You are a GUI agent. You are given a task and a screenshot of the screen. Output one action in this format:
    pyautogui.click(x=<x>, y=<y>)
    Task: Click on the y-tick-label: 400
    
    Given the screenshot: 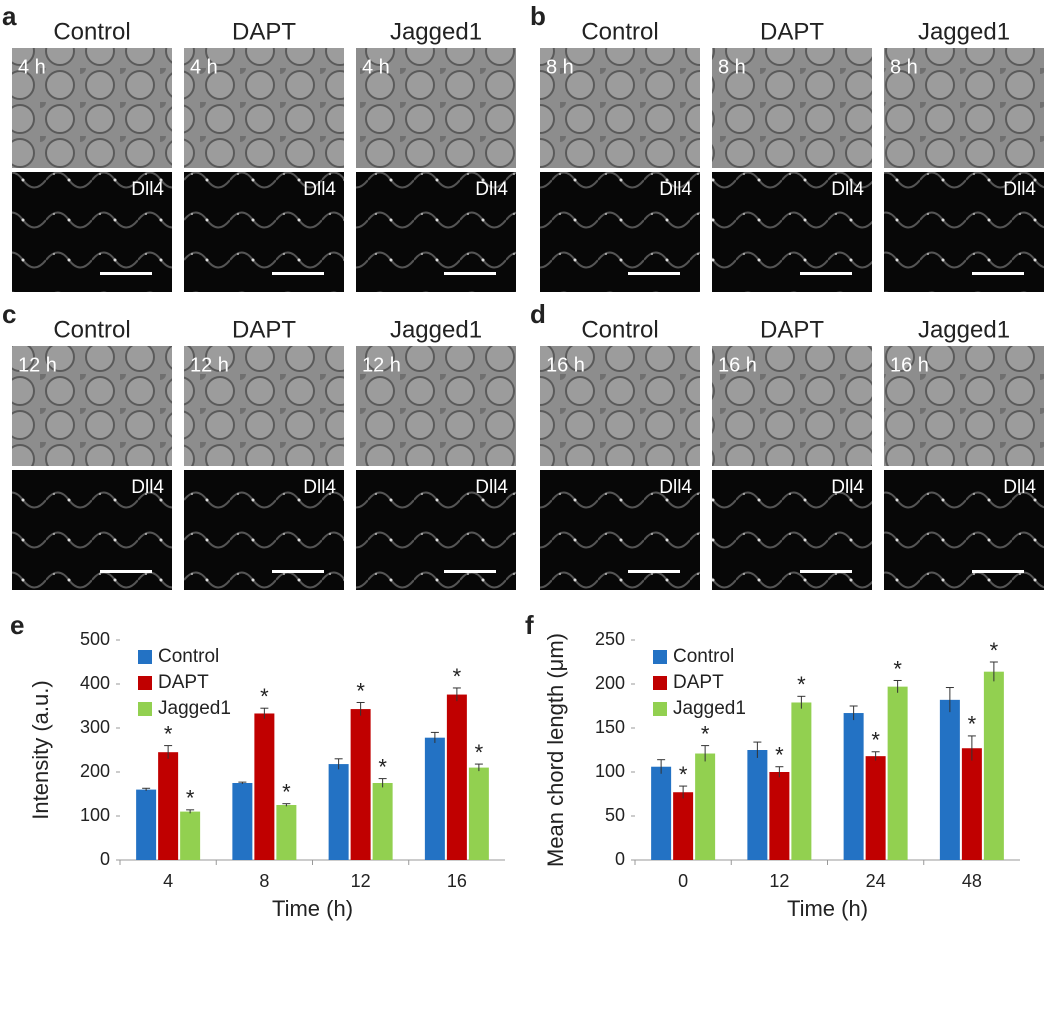 What is the action you would take?
    pyautogui.click(x=95, y=683)
    